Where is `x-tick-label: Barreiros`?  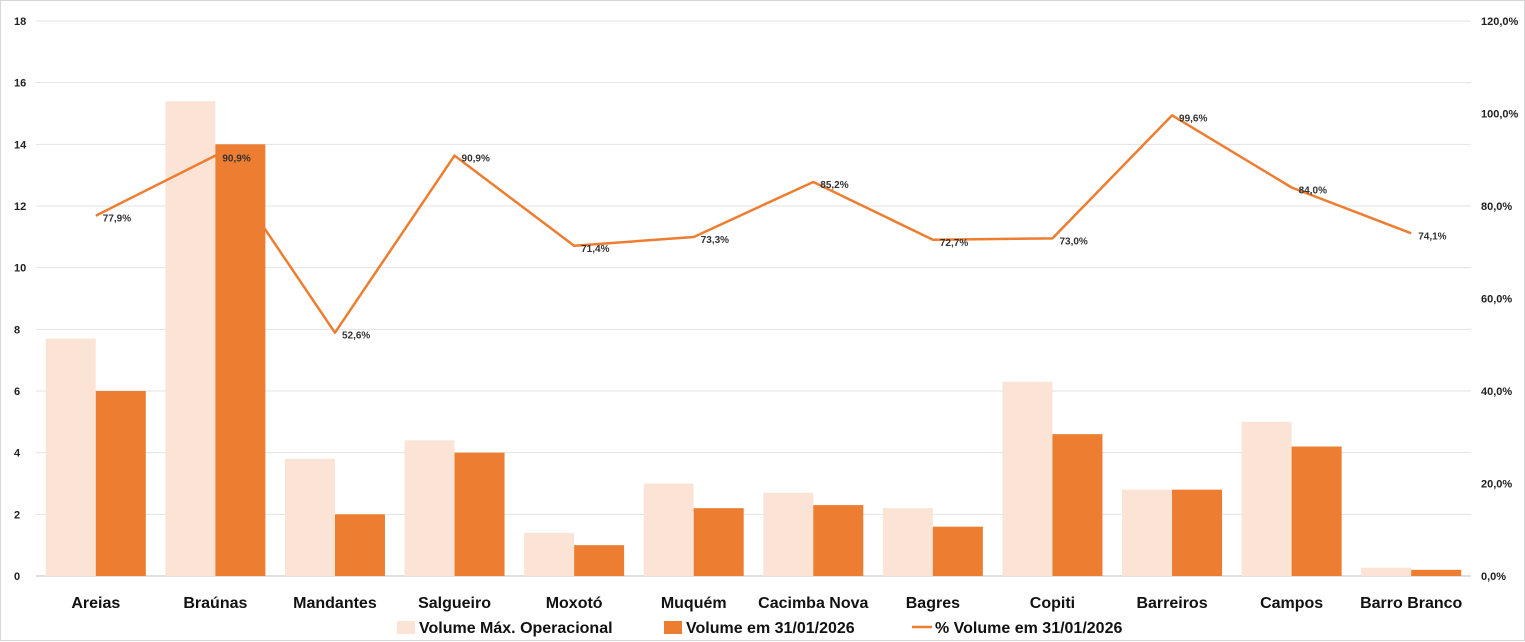 x-tick-label: Barreiros is located at coordinates (1171, 603).